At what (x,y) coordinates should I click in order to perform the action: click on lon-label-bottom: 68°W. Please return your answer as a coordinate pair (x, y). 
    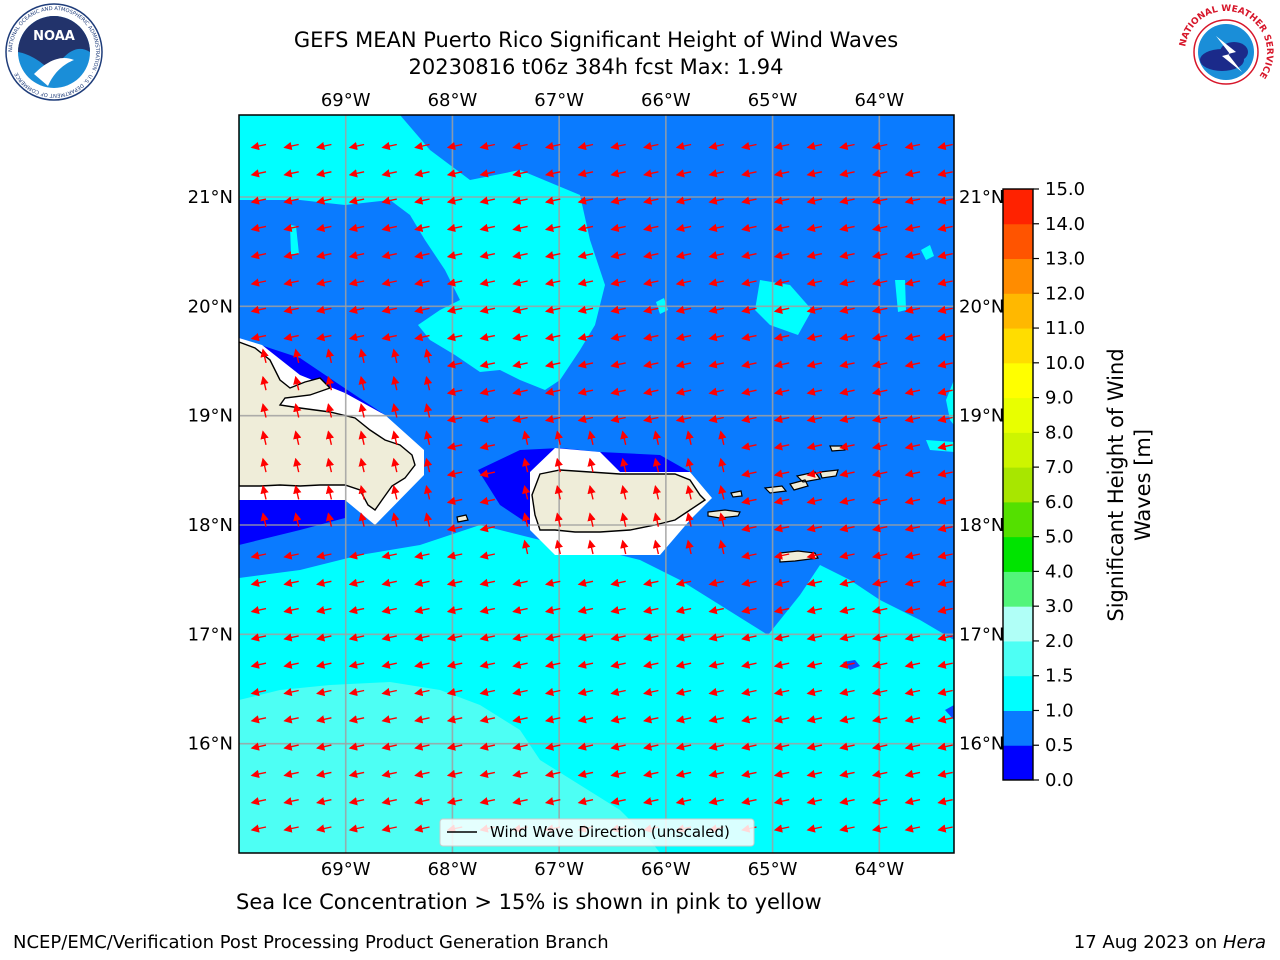
    Looking at the image, I should click on (453, 869).